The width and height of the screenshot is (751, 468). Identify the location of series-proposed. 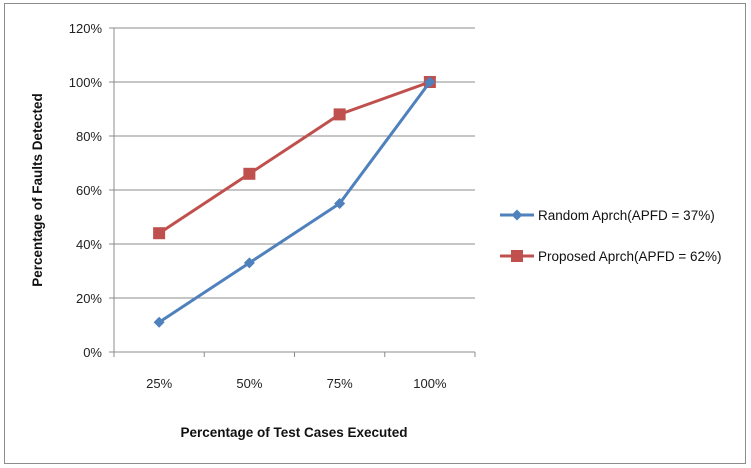
(294, 158).